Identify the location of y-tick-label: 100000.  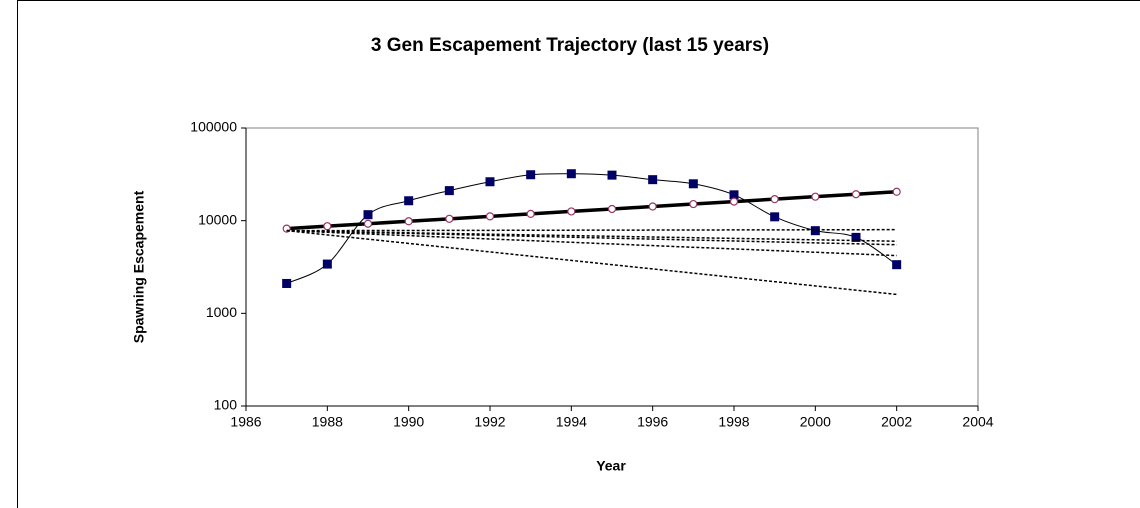
(213, 127).